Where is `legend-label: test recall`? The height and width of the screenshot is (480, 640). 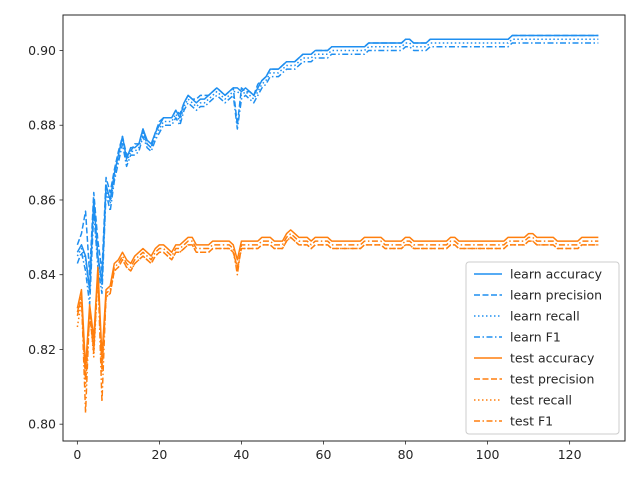 legend-label: test recall is located at coordinates (541, 400).